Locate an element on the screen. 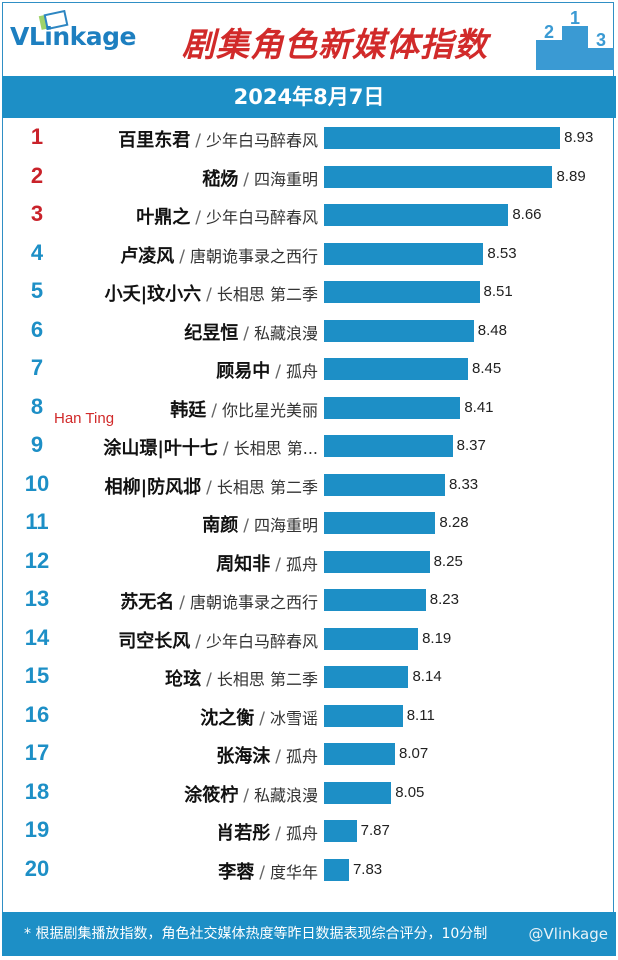  value-label: 8.53 is located at coordinates (502, 253).